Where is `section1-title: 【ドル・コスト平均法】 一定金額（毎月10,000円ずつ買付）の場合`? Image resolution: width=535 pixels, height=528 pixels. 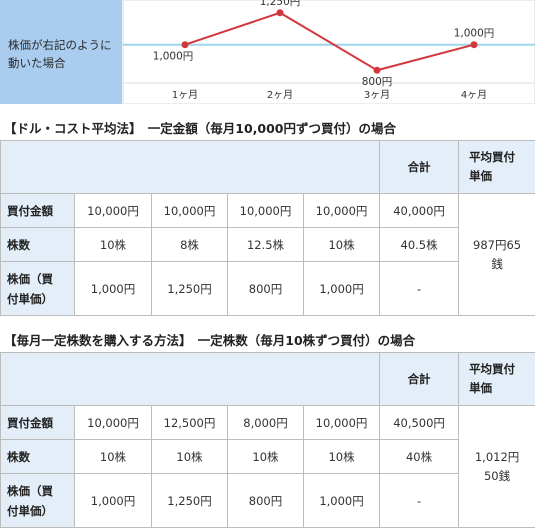 section1-title: 【ドル・コスト平均法】 一定金額（毎月10,000円ずつ買付）の場合 is located at coordinates (200, 128).